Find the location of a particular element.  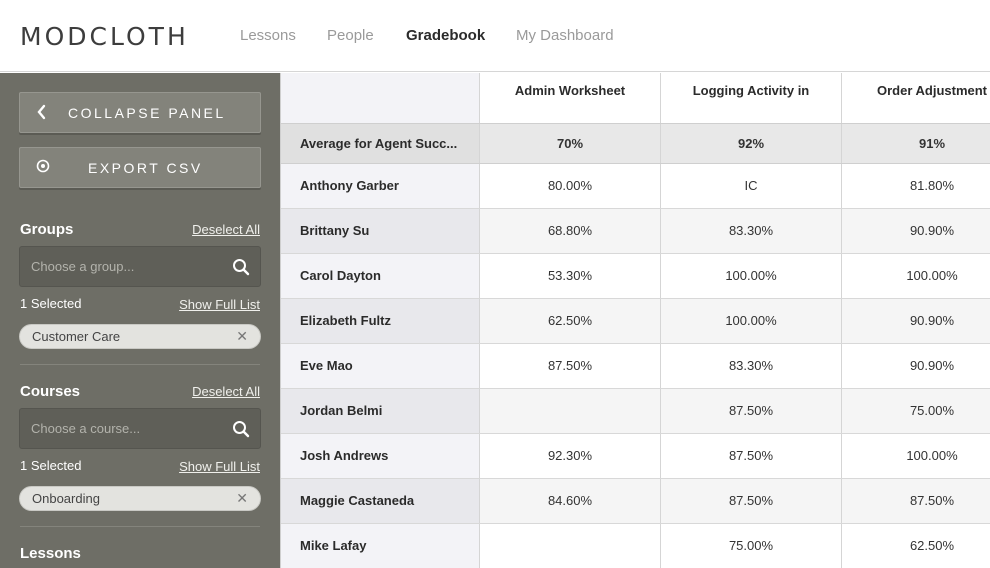

courses-show-full-list-link: Show Full List is located at coordinates (219, 466).